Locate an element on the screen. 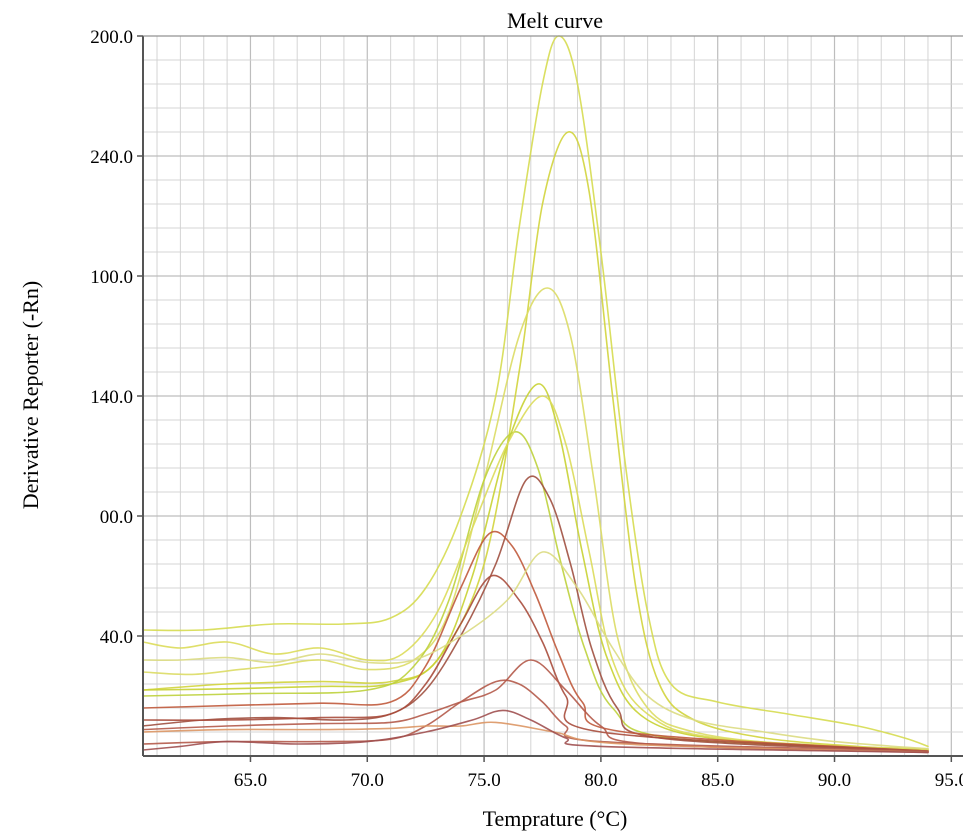 The width and height of the screenshot is (963, 835). y-tick-label: 140.0 is located at coordinates (111, 397).